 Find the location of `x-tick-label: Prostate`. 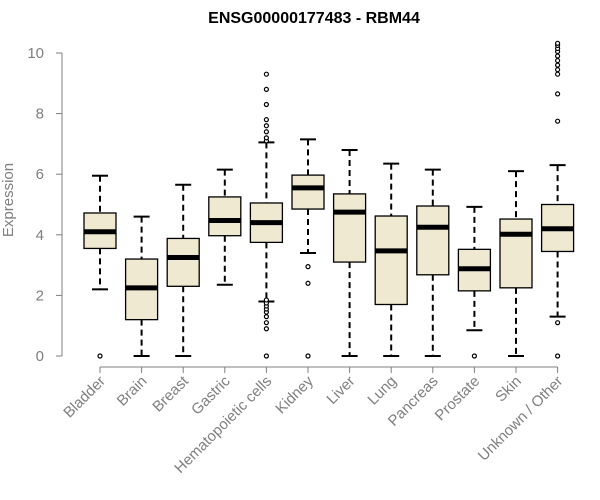

x-tick-label: Prostate is located at coordinates (458, 399).